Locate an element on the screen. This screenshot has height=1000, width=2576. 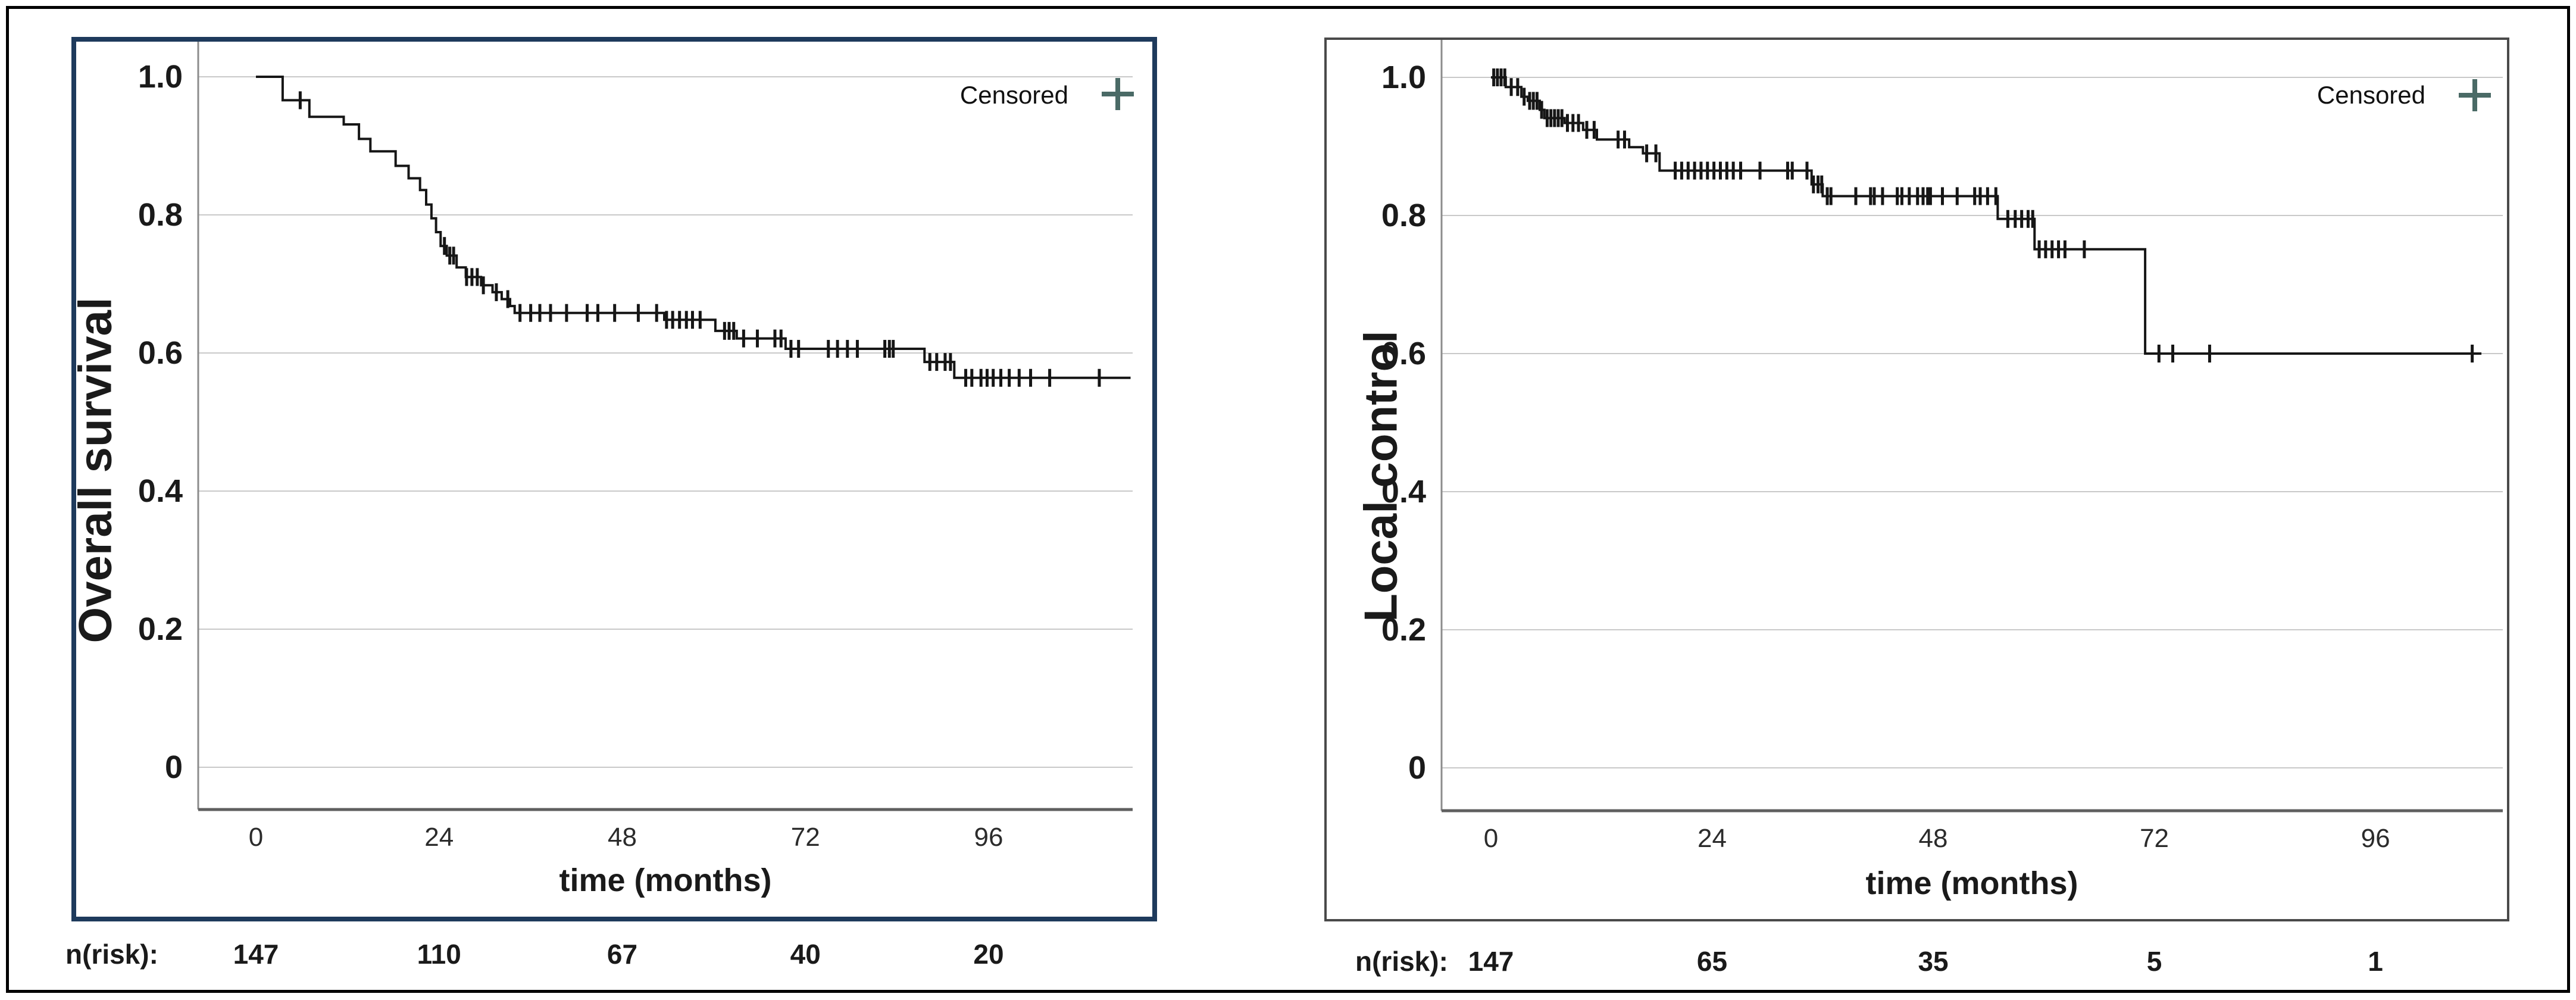
at-risk-row-label-left: n(risk): is located at coordinates (111, 954).